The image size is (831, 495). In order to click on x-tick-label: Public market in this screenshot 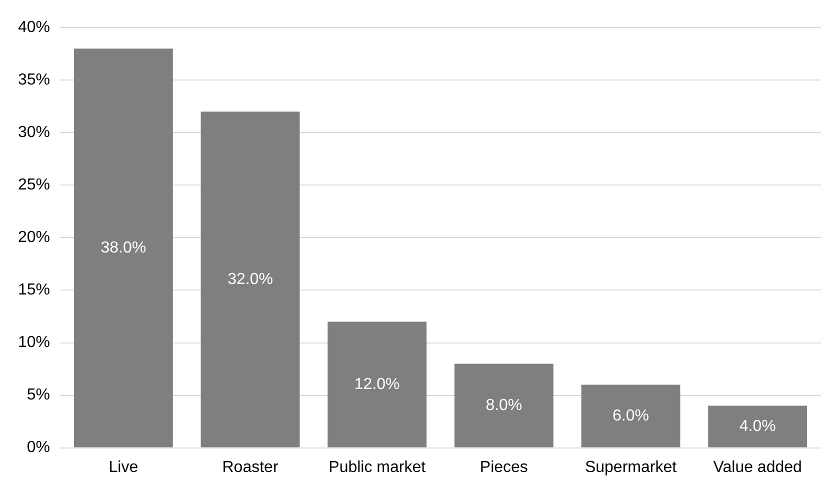, I will do `click(377, 467)`.